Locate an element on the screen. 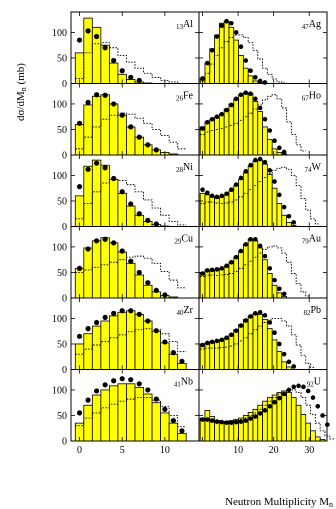  element-symbol: U is located at coordinates (318, 382).